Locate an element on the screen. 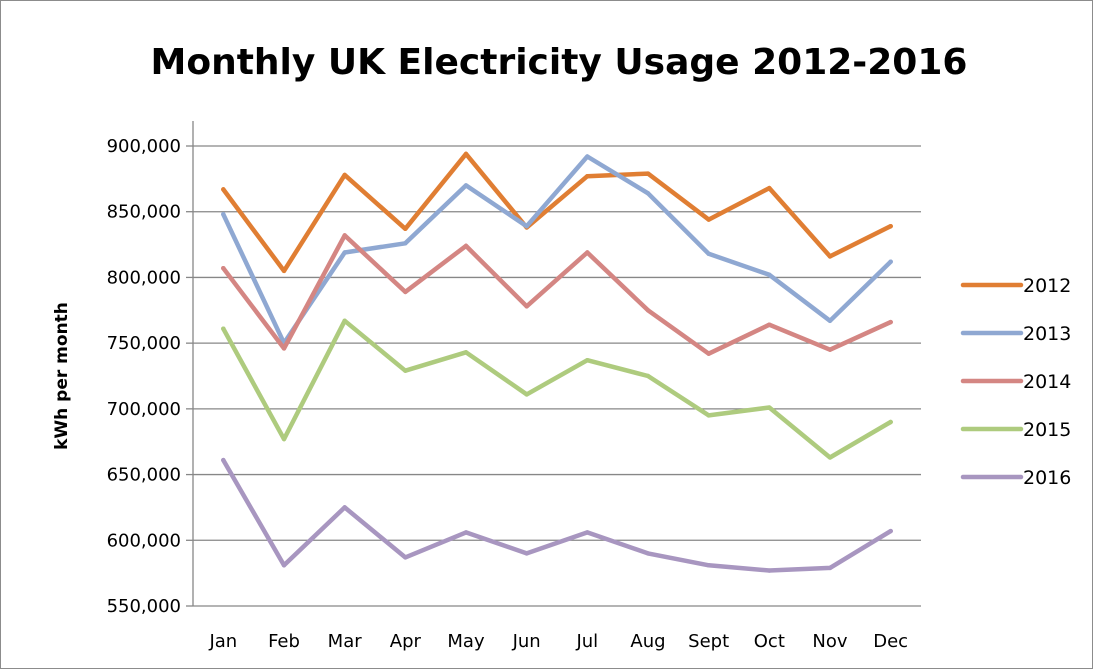 The height and width of the screenshot is (670, 1093). series-line-2012 is located at coordinates (557, 212).